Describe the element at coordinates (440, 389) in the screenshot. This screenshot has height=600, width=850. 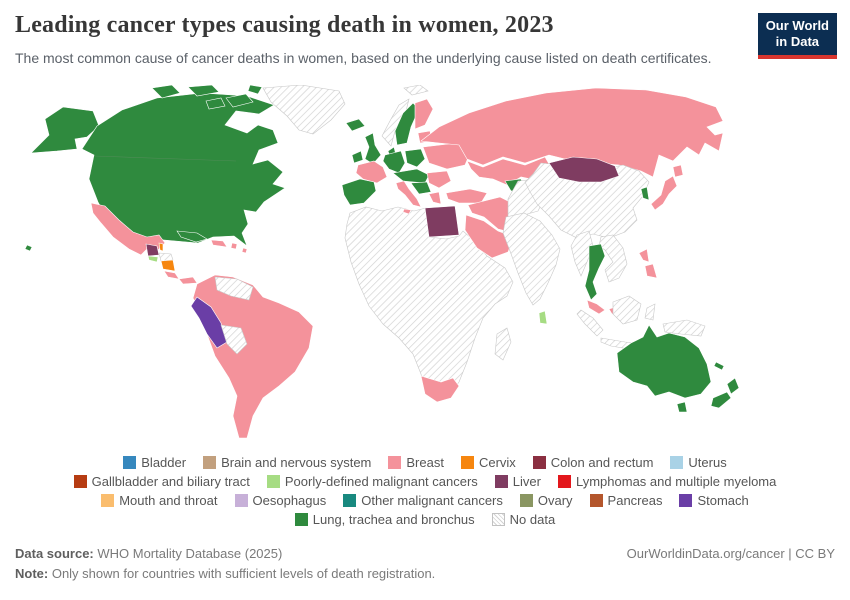
I see `map-region-south-africa` at that location.